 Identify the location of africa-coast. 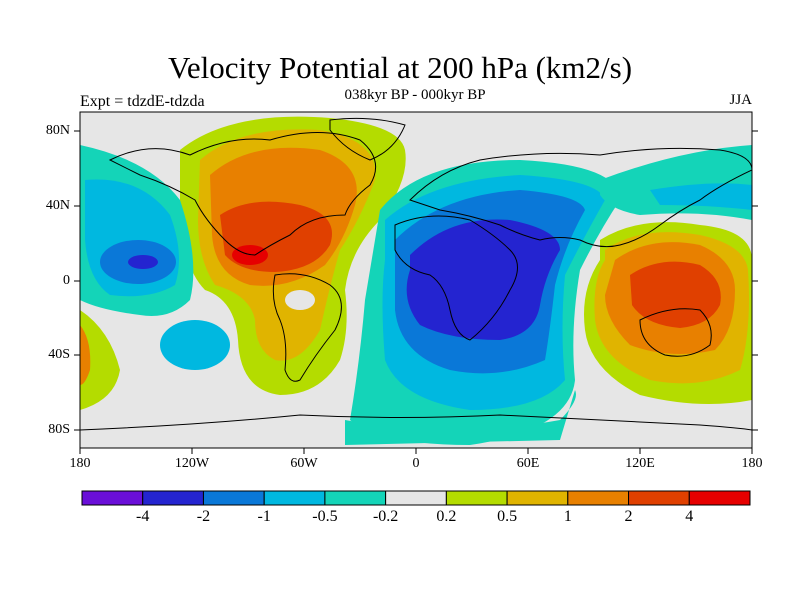
(456, 278).